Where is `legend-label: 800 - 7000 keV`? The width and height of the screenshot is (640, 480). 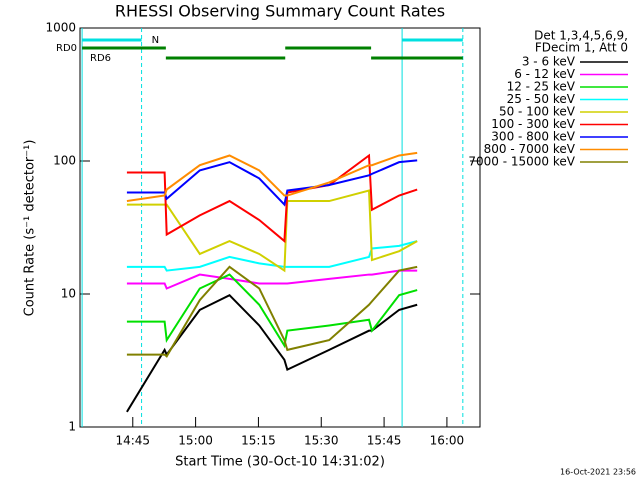
legend-label: 800 - 7000 keV is located at coordinates (530, 149).